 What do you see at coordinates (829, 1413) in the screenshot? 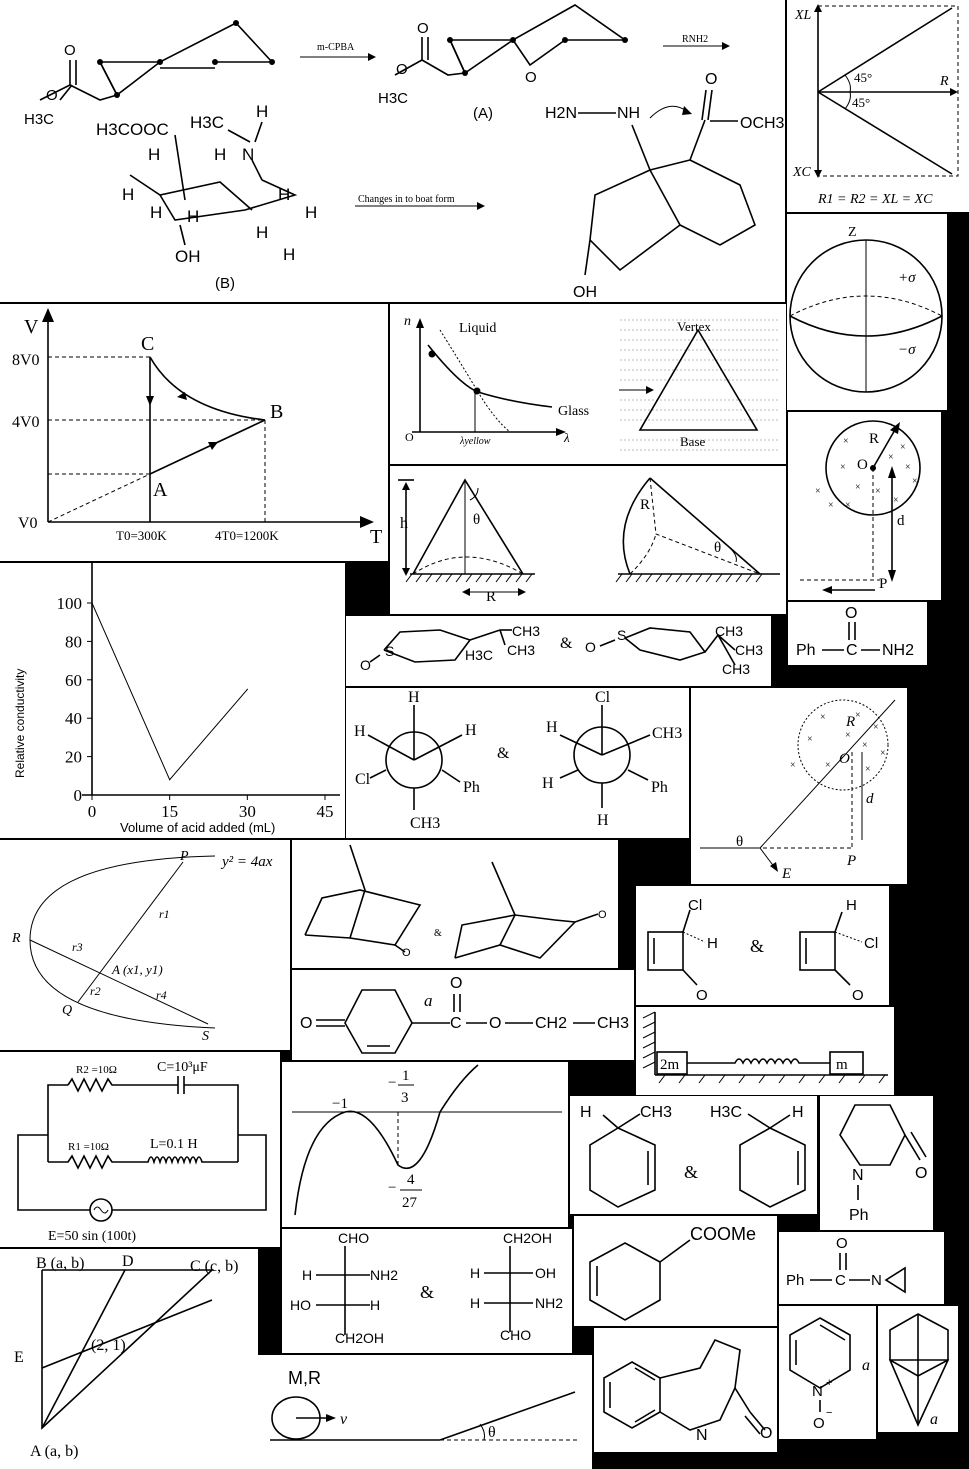
I see `pyridine-minus: −` at bounding box center [829, 1413].